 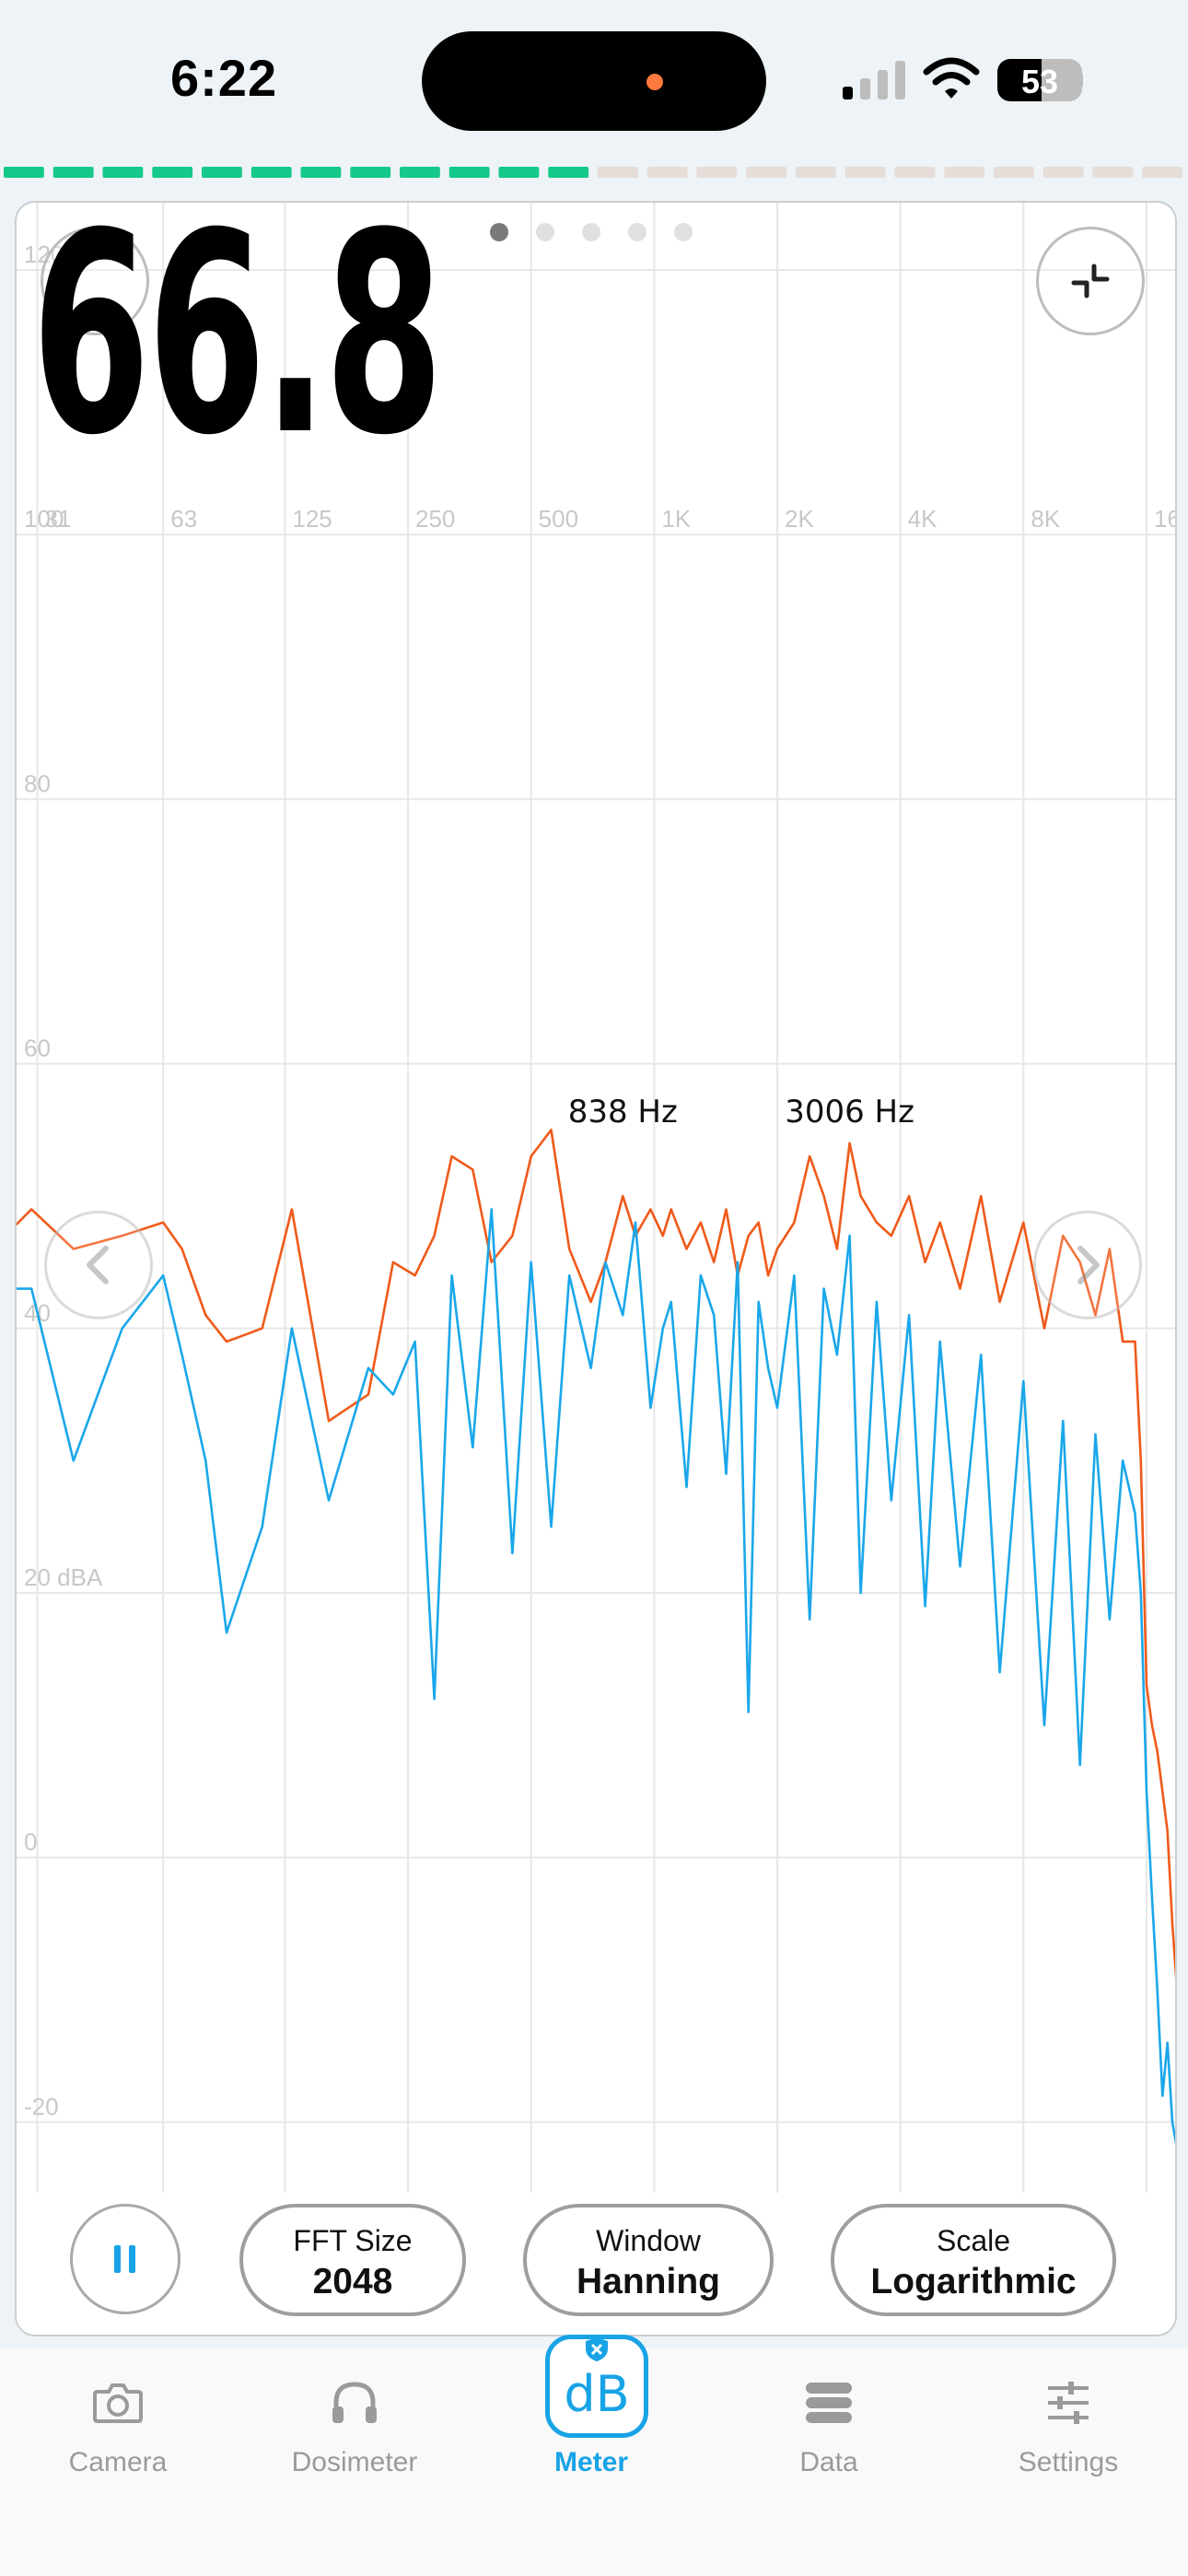 I want to click on y-tick-label: 20 dBA, so click(x=64, y=1577).